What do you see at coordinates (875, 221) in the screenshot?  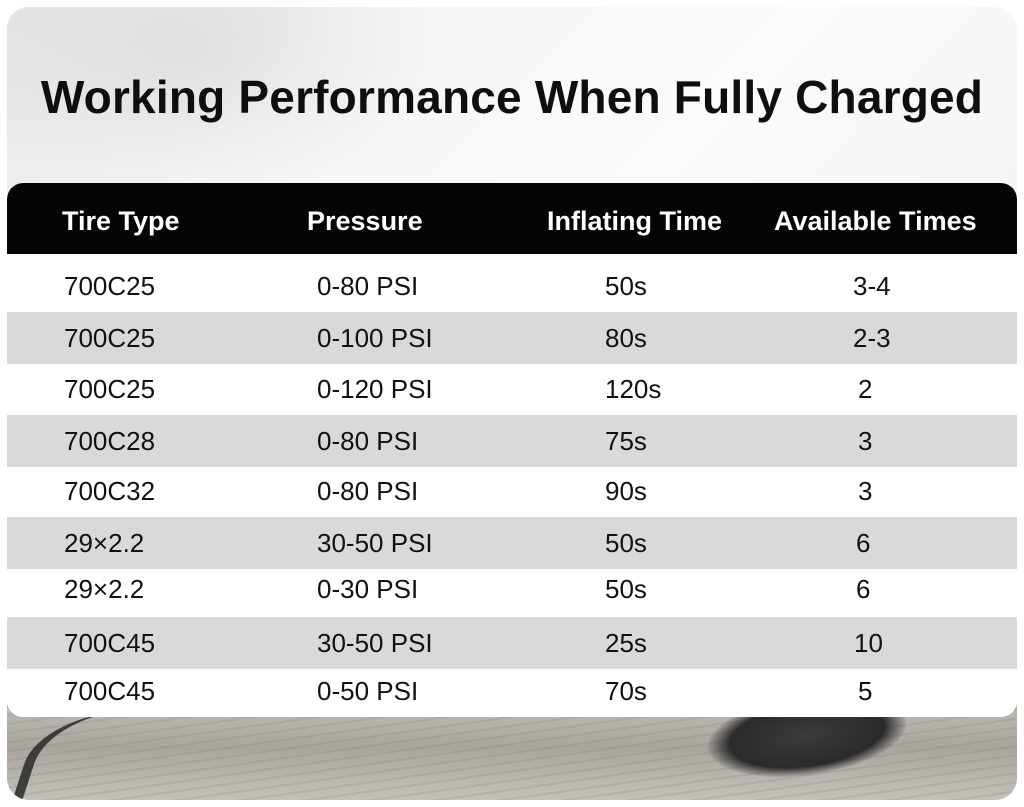 I see `column-header-available-times: Available Times` at bounding box center [875, 221].